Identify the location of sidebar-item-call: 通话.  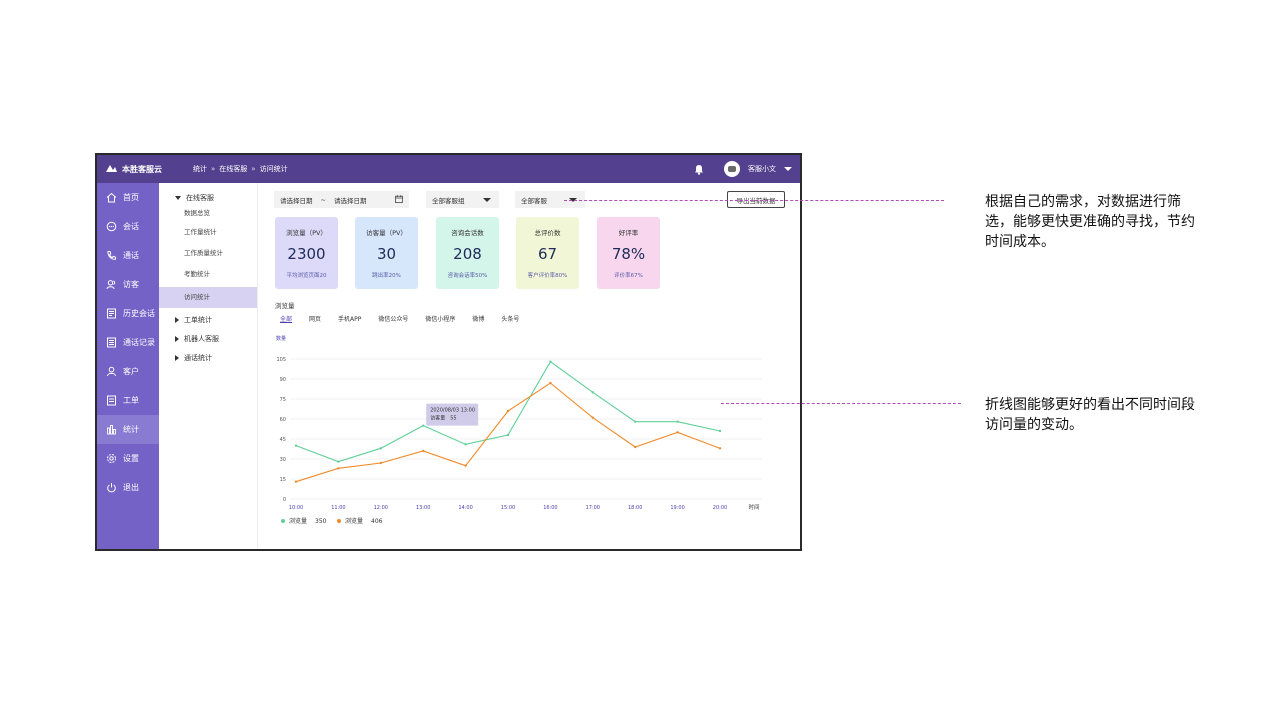
(128, 255).